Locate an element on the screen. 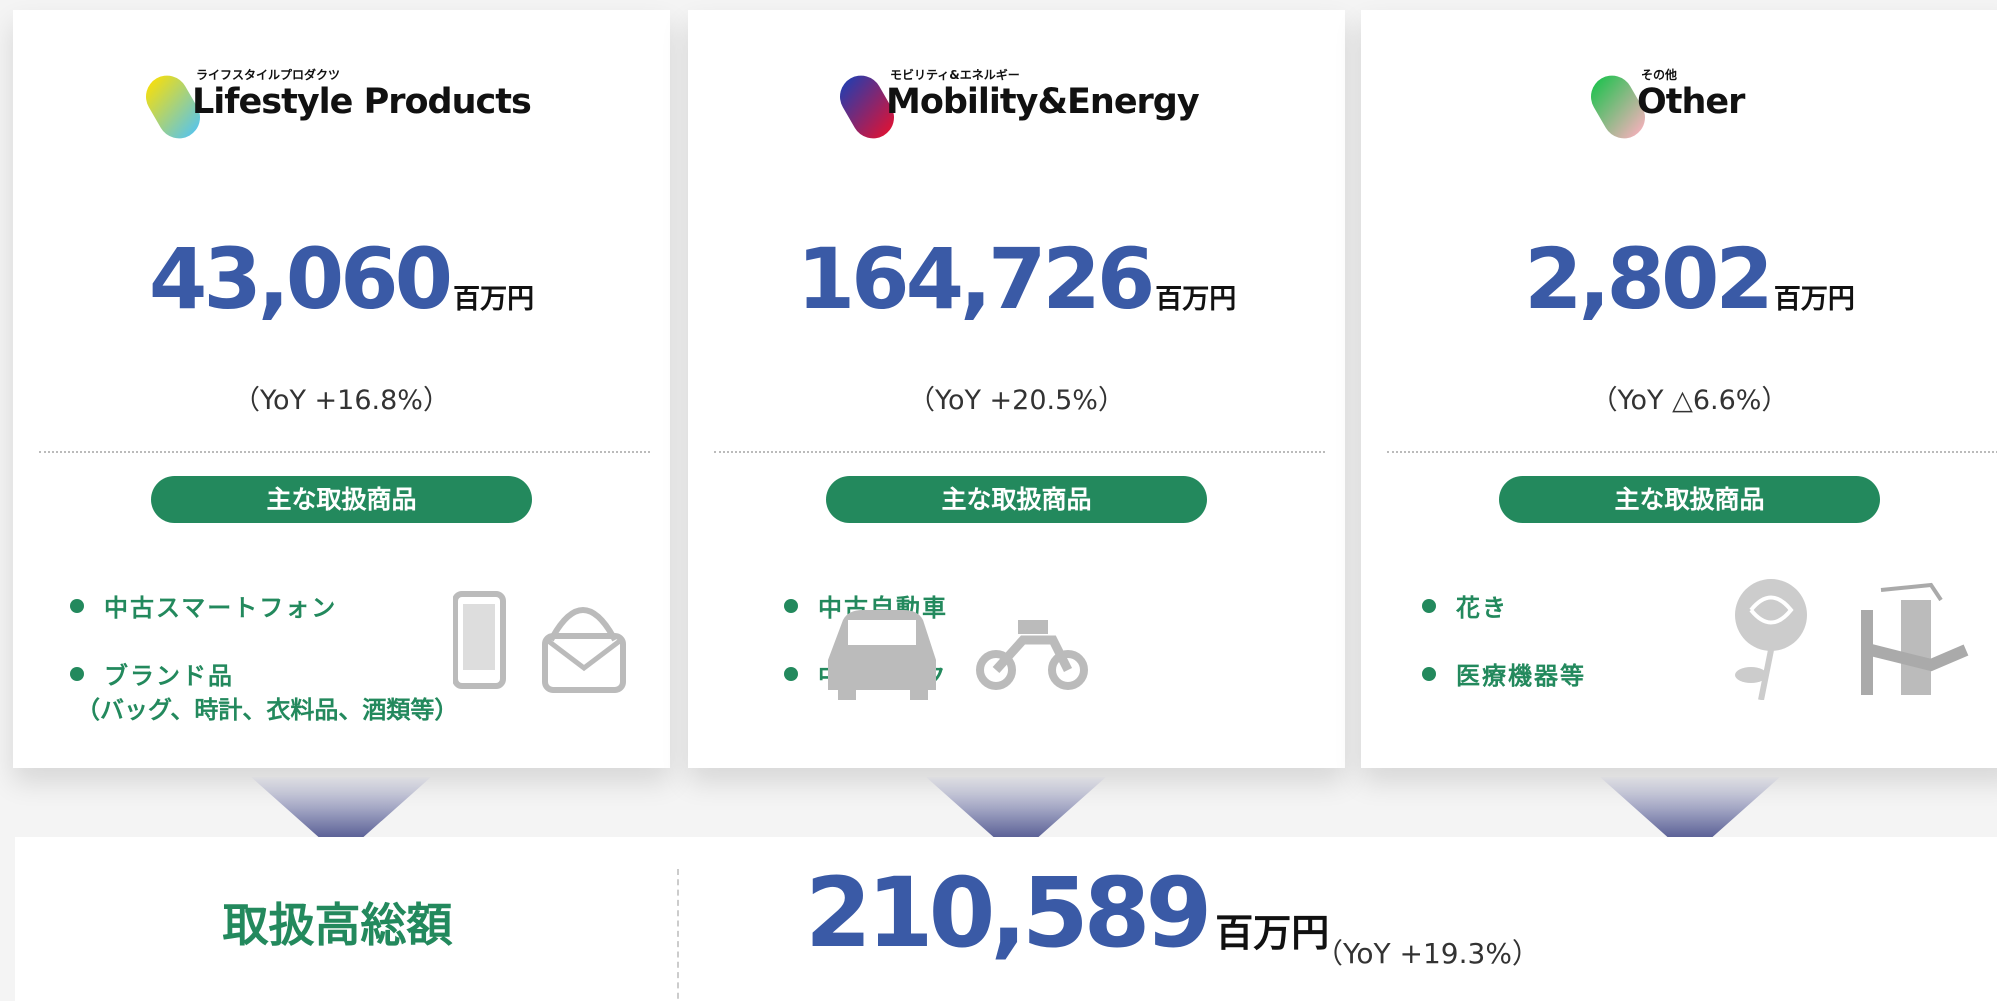  product-name: 花き is located at coordinates (1482, 608).